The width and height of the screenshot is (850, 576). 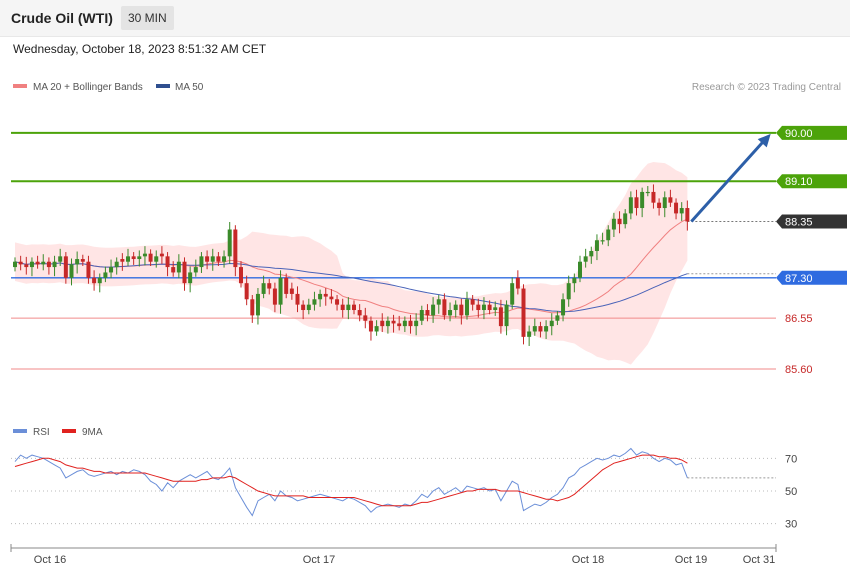 I want to click on level-labels: 90.00 89.10 88.35 87.30 86.55 85.60, so click(x=811, y=250).